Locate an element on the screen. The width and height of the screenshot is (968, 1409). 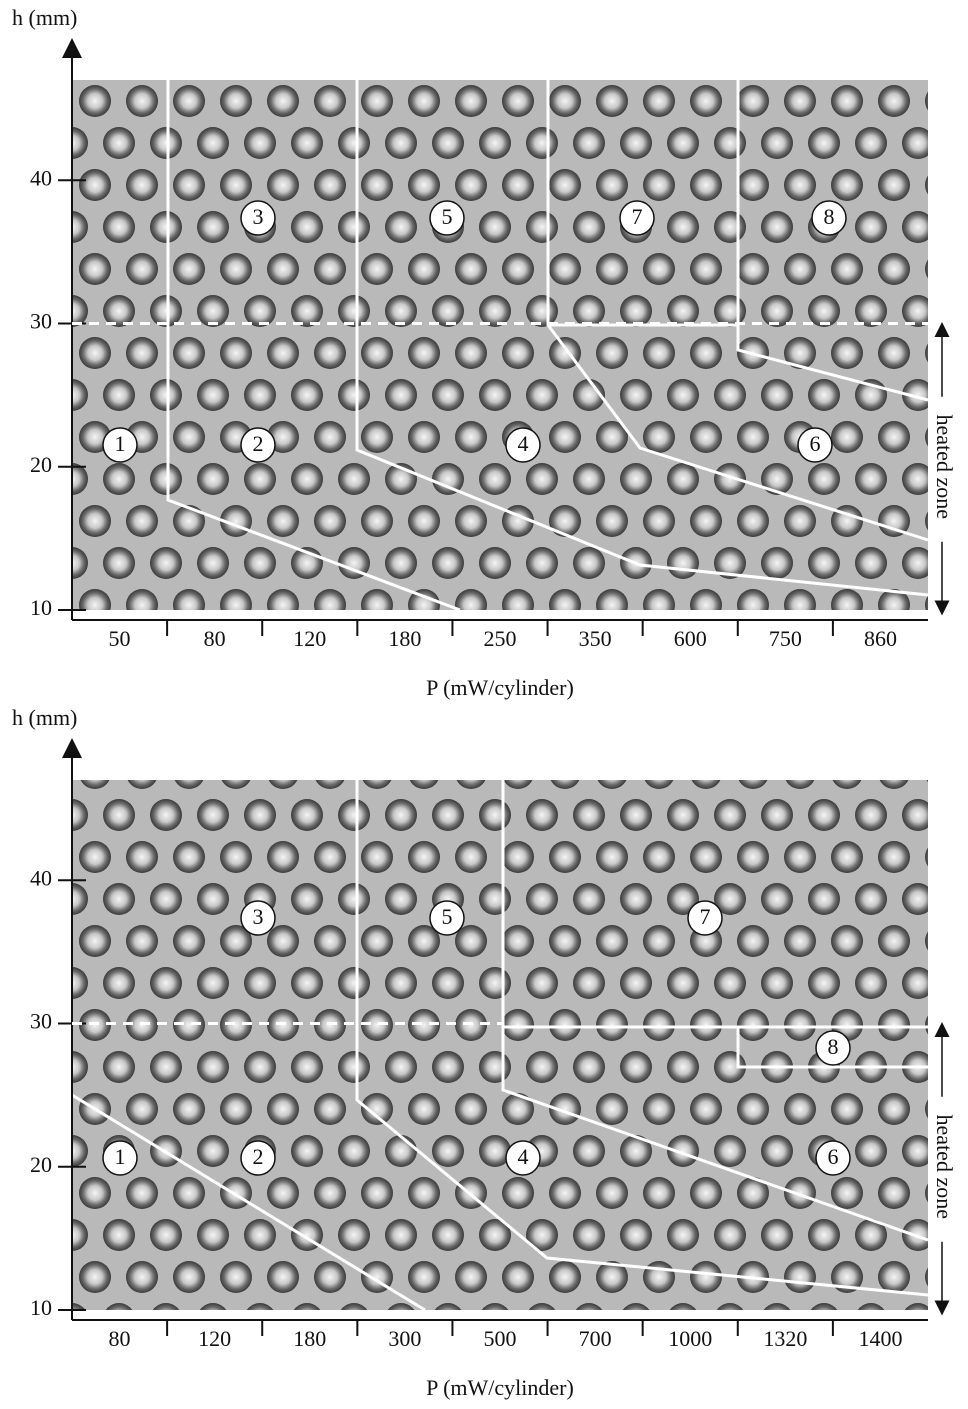
x-tick-label: 500 is located at coordinates (500, 1338).